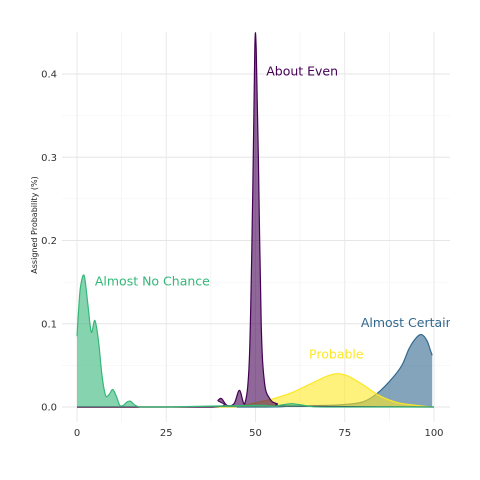 The height and width of the screenshot is (480, 480). Describe the element at coordinates (433, 433) in the screenshot. I see `x-tick-label: 100` at that location.